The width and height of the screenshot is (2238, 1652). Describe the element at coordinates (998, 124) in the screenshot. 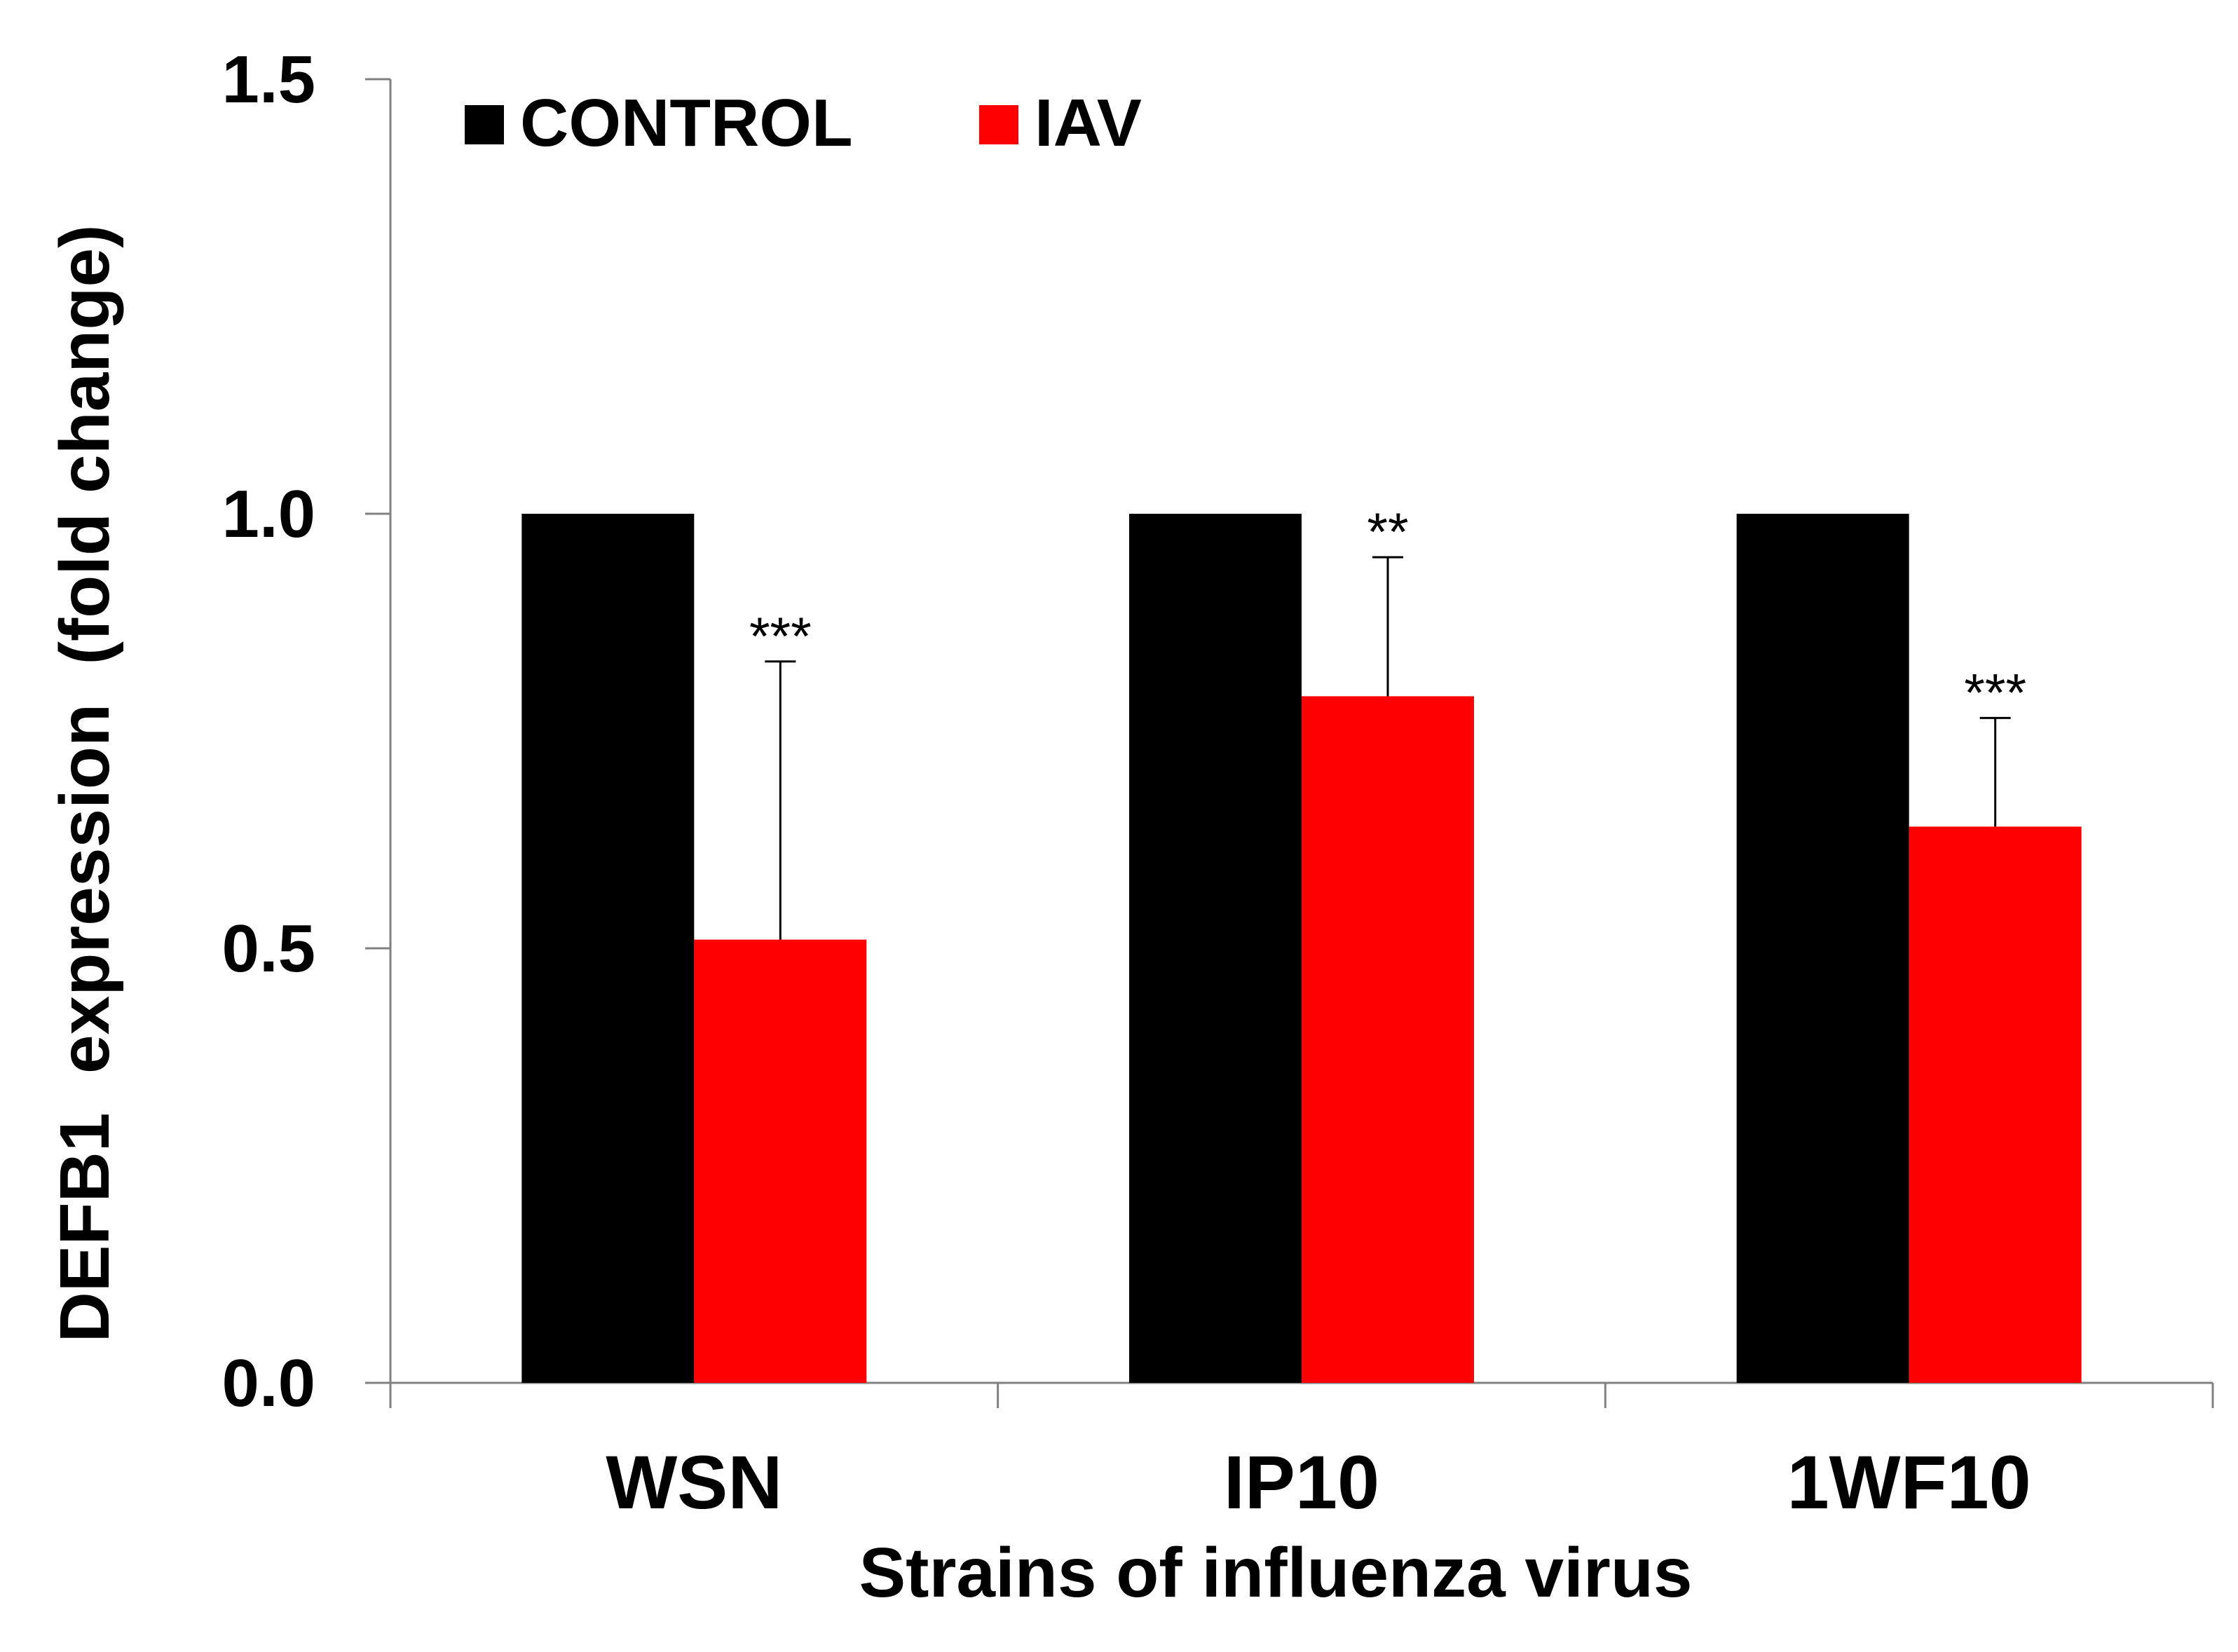

I see `legend-swatch-iav` at that location.